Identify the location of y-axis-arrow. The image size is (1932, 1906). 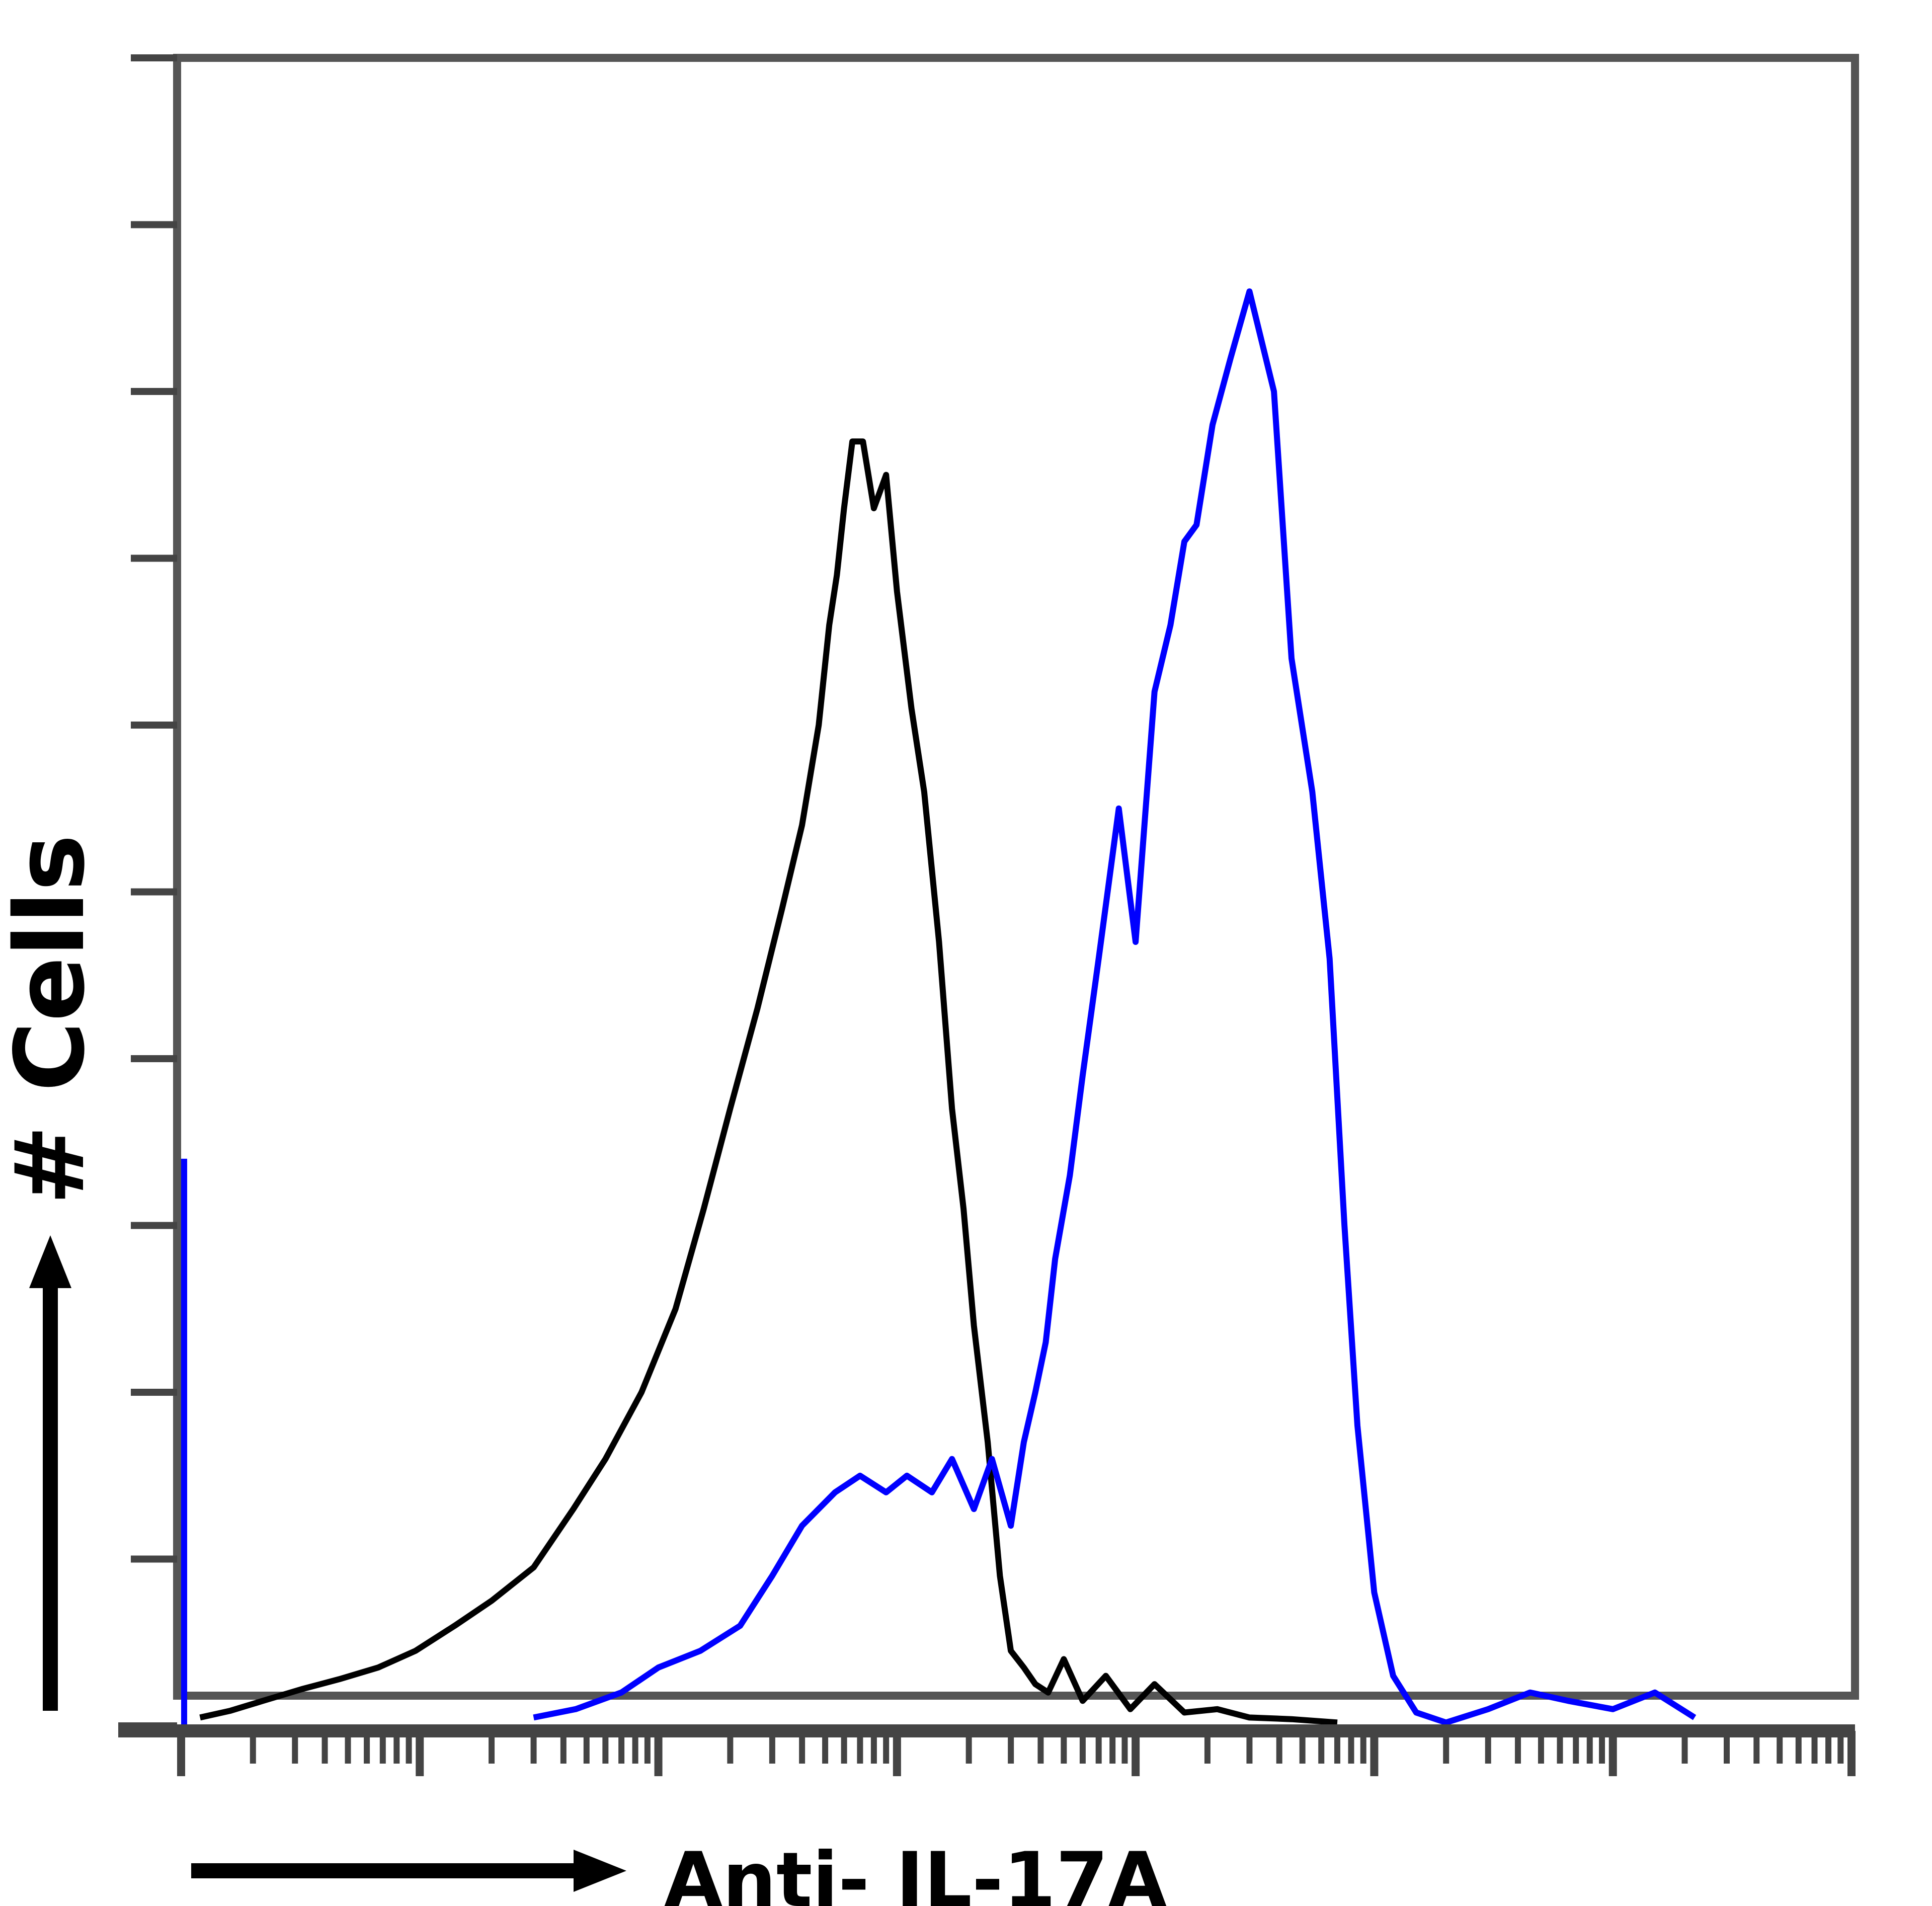
(50, 1473).